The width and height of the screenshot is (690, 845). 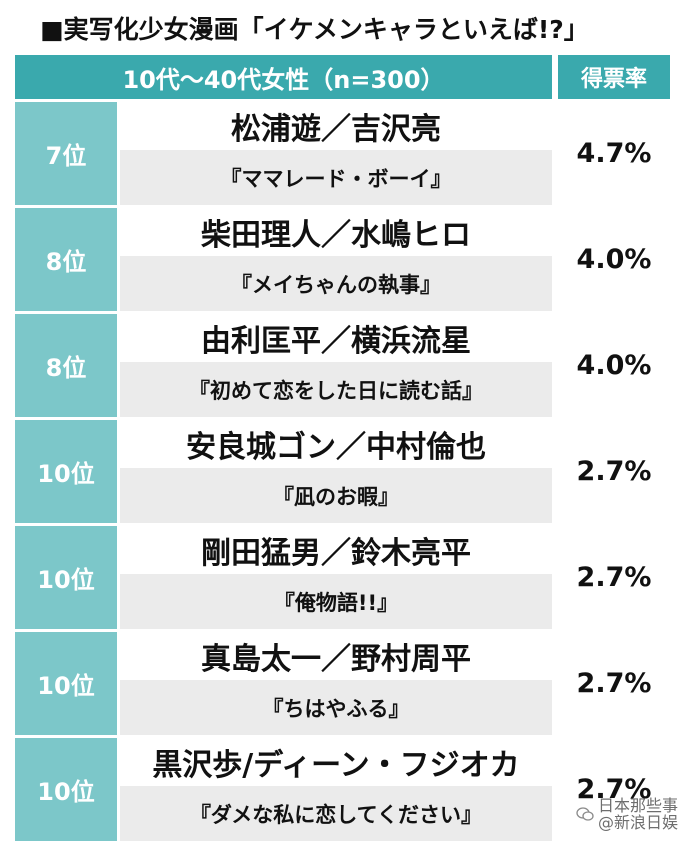 I want to click on rank-cell: 7位, so click(x=67, y=153).